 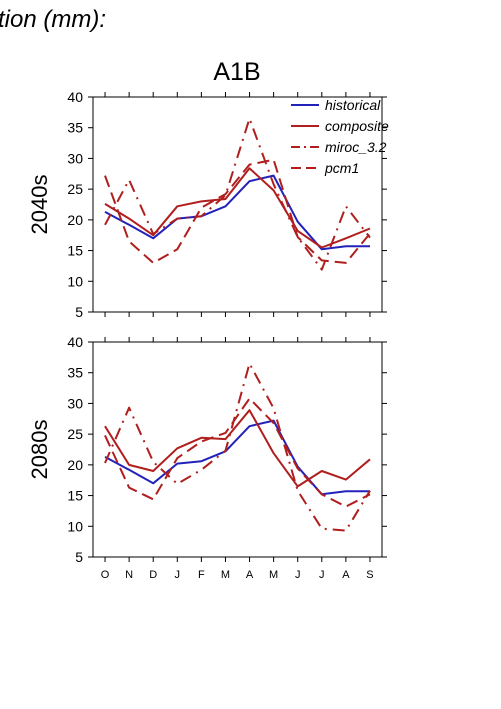 I want to click on x-tick-label: F, so click(x=201, y=575).